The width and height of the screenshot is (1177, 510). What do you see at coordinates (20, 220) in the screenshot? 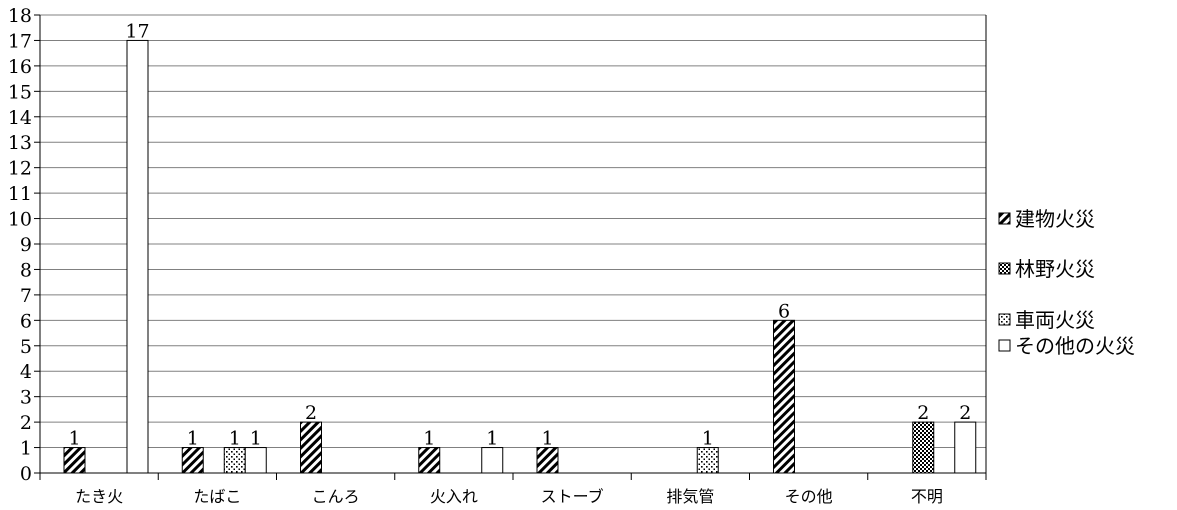
I see `y-tick-label: 10` at bounding box center [20, 220].